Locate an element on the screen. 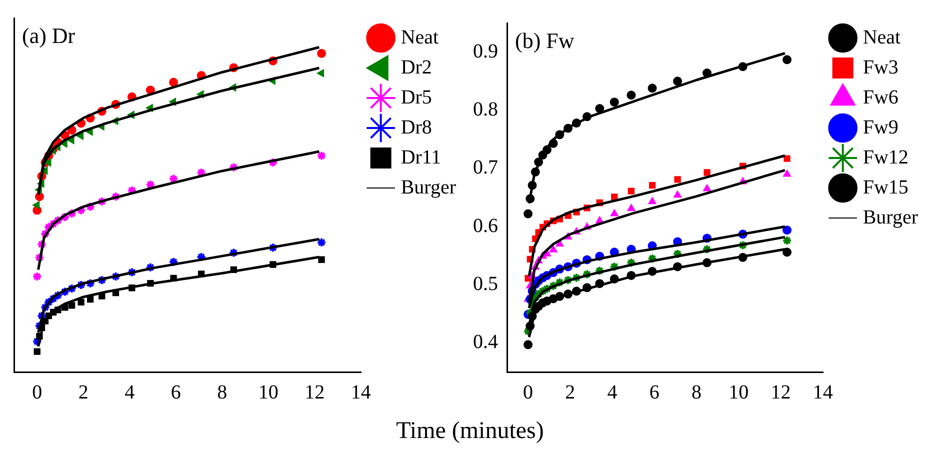  legend-label: Dr8 is located at coordinates (416, 127).